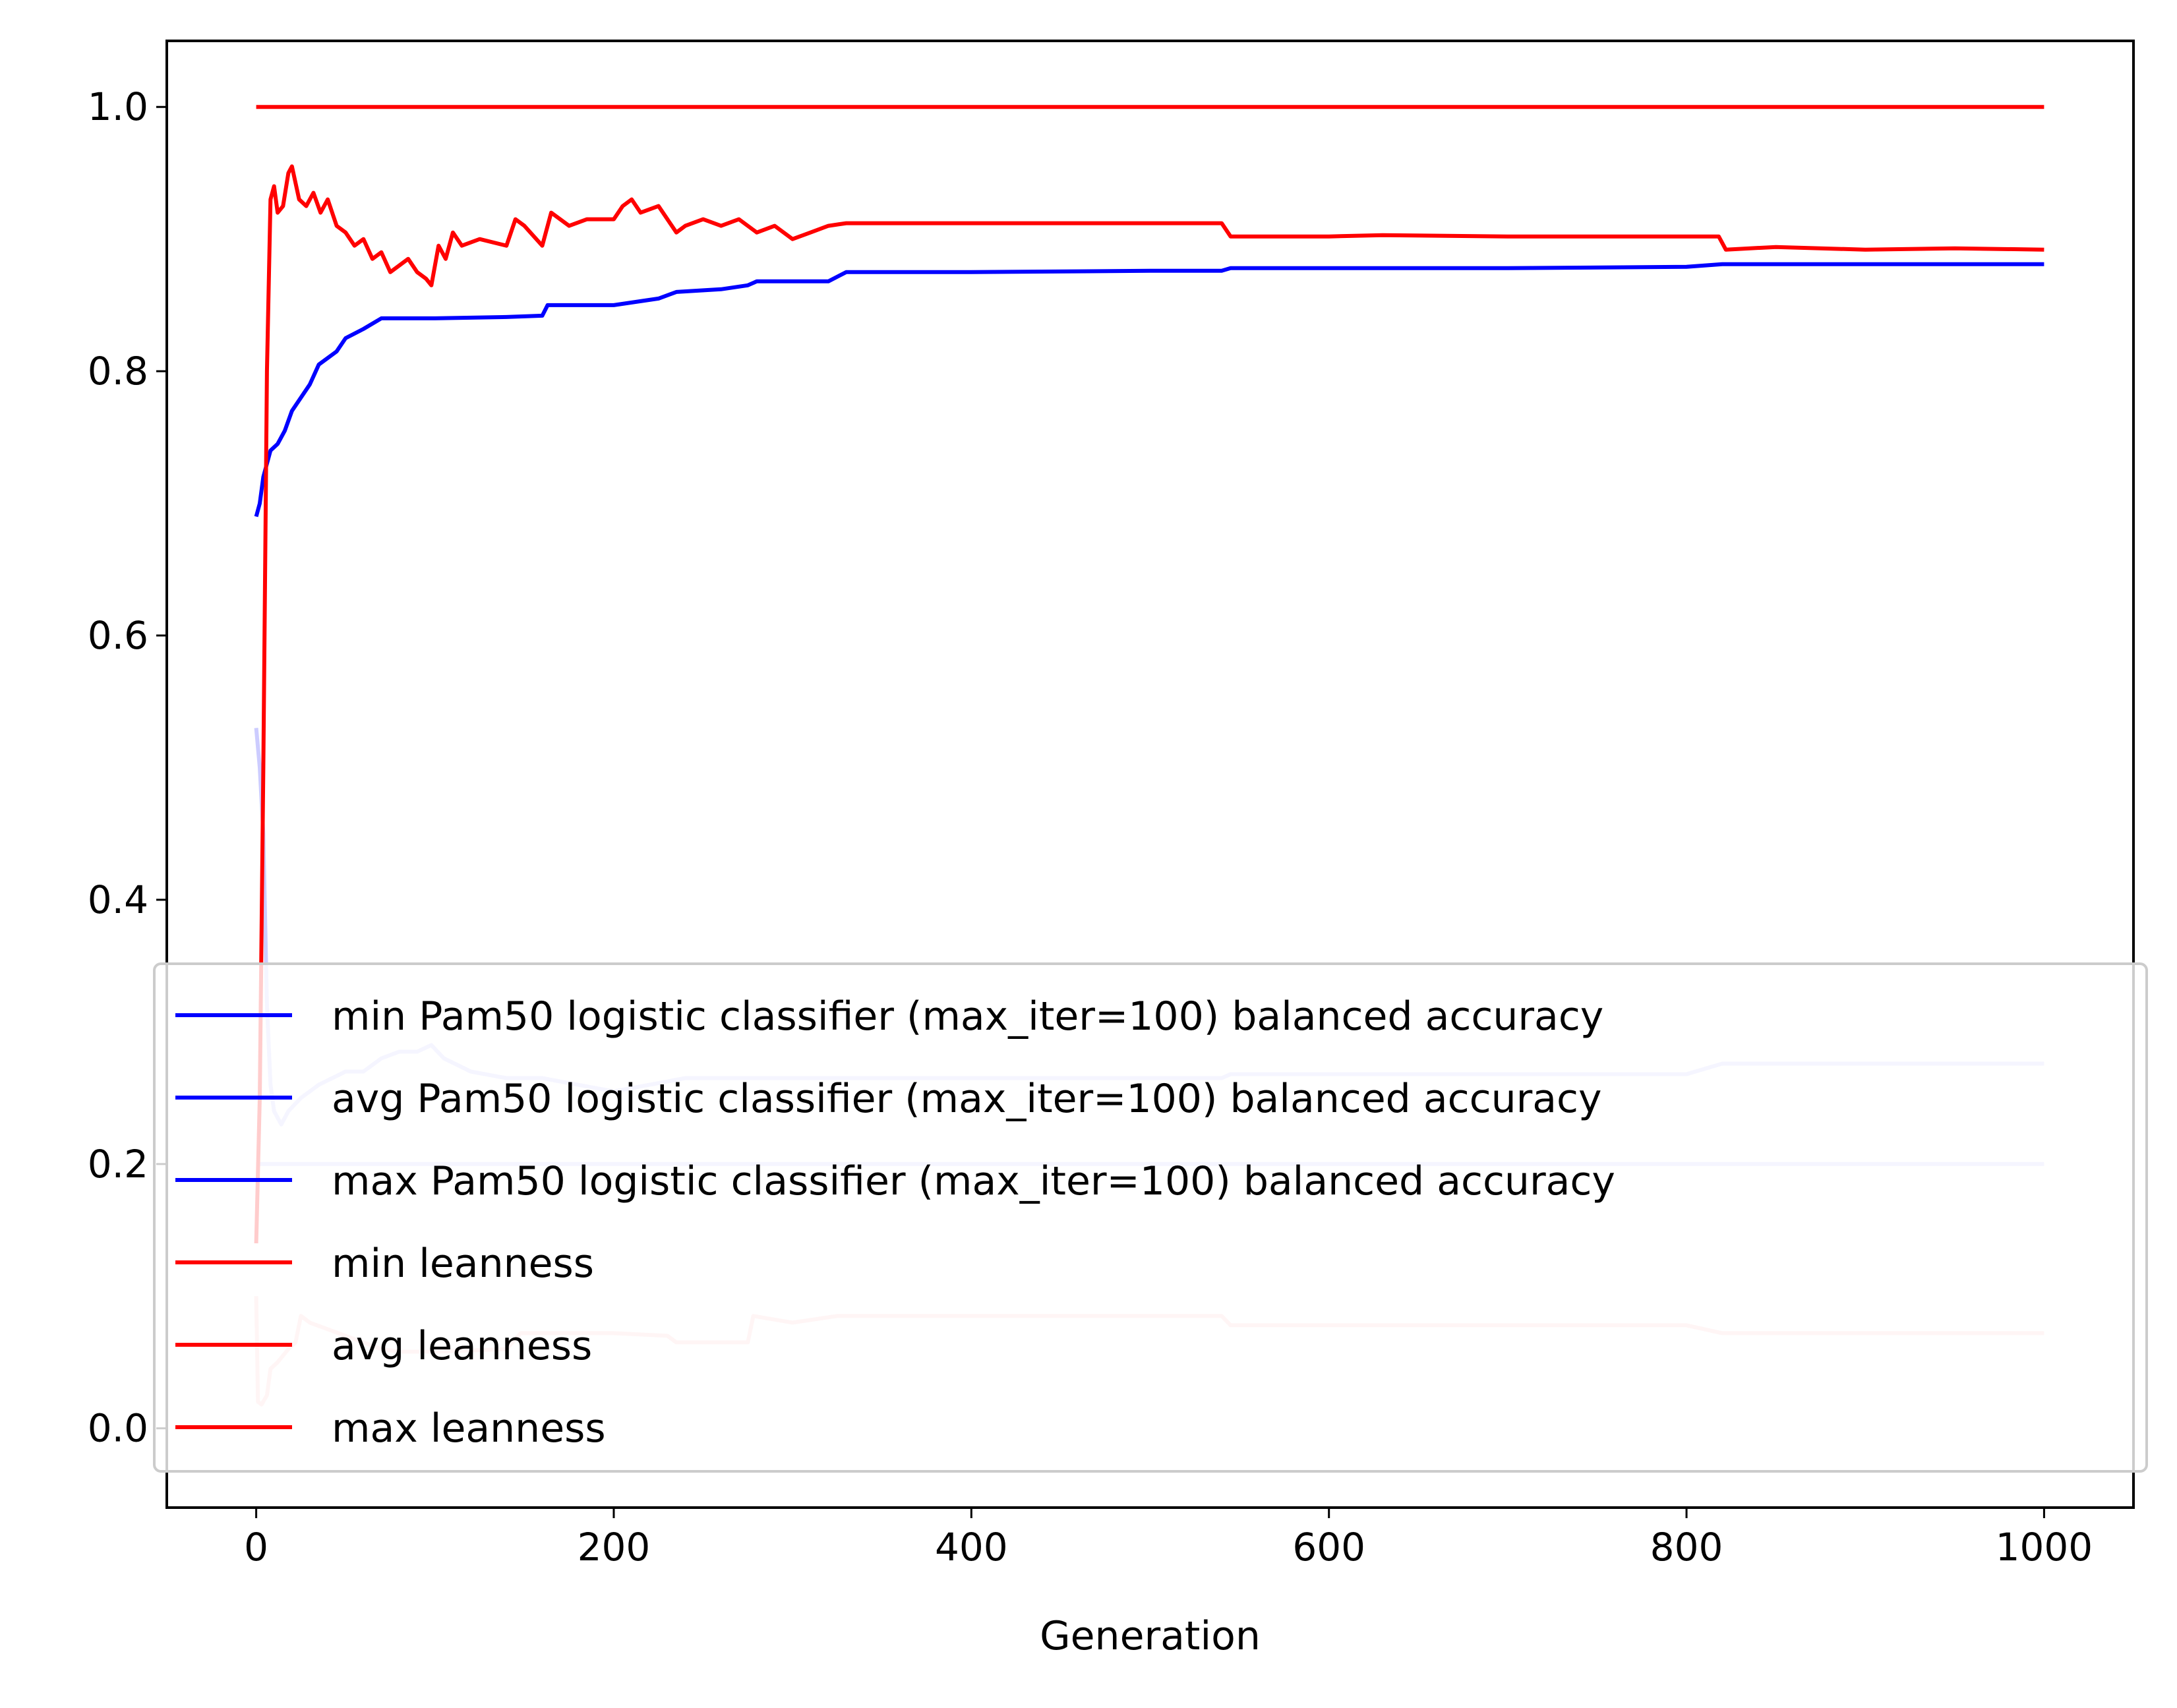  What do you see at coordinates (118, 1429) in the screenshot?
I see `y-tick-label: 0.0` at bounding box center [118, 1429].